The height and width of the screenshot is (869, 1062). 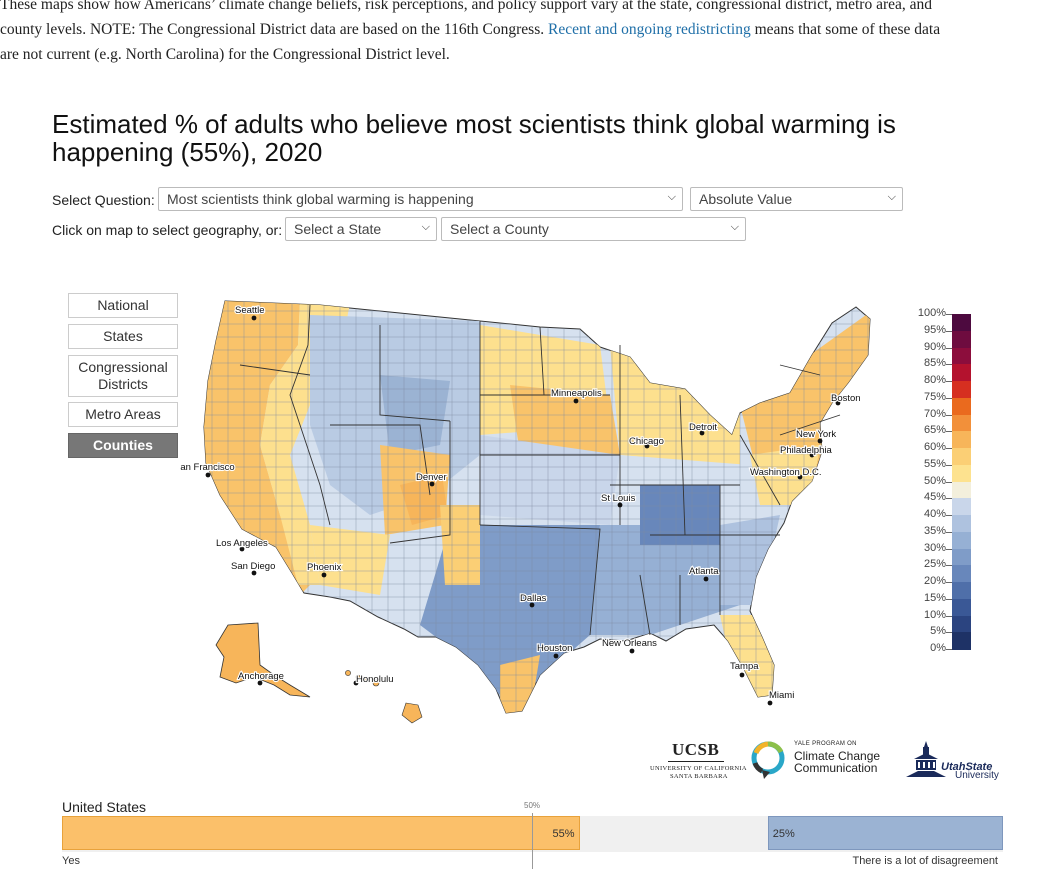 I want to click on geo-button-congressional-districts: Congressional Districts, so click(x=123, y=376).